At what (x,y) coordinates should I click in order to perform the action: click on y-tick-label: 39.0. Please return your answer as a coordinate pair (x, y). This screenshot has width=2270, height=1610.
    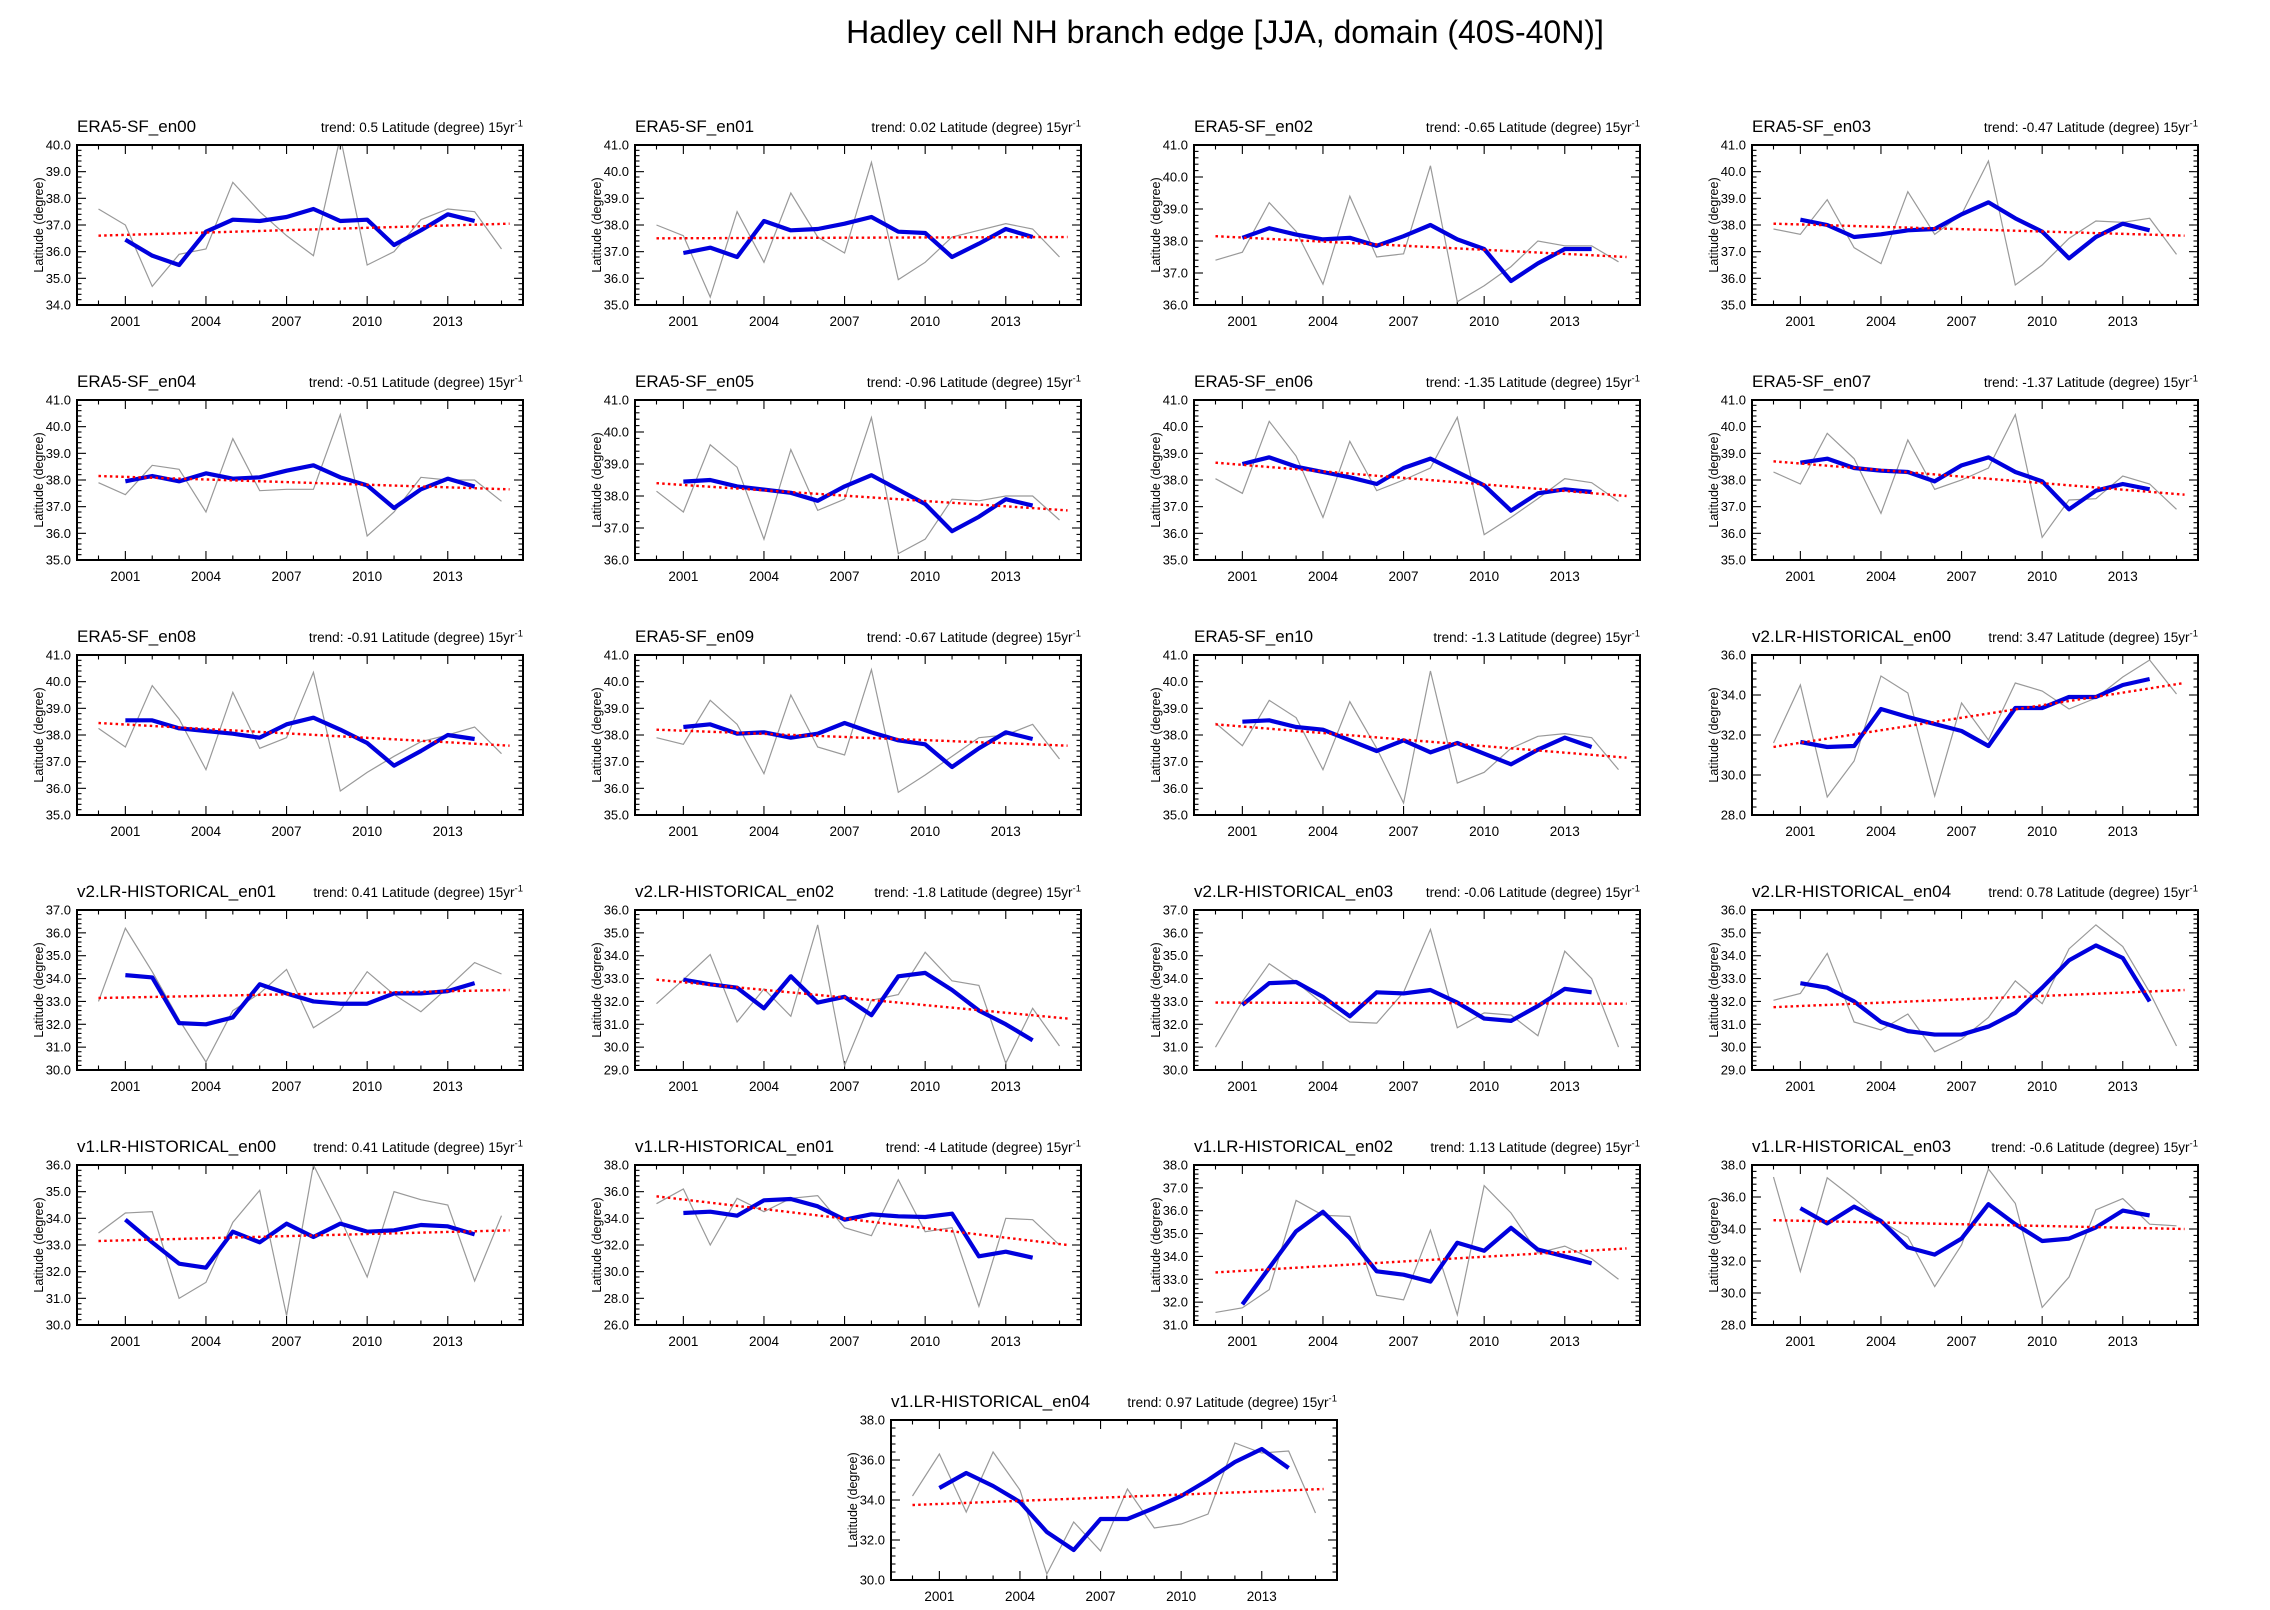
    Looking at the image, I should click on (1175, 209).